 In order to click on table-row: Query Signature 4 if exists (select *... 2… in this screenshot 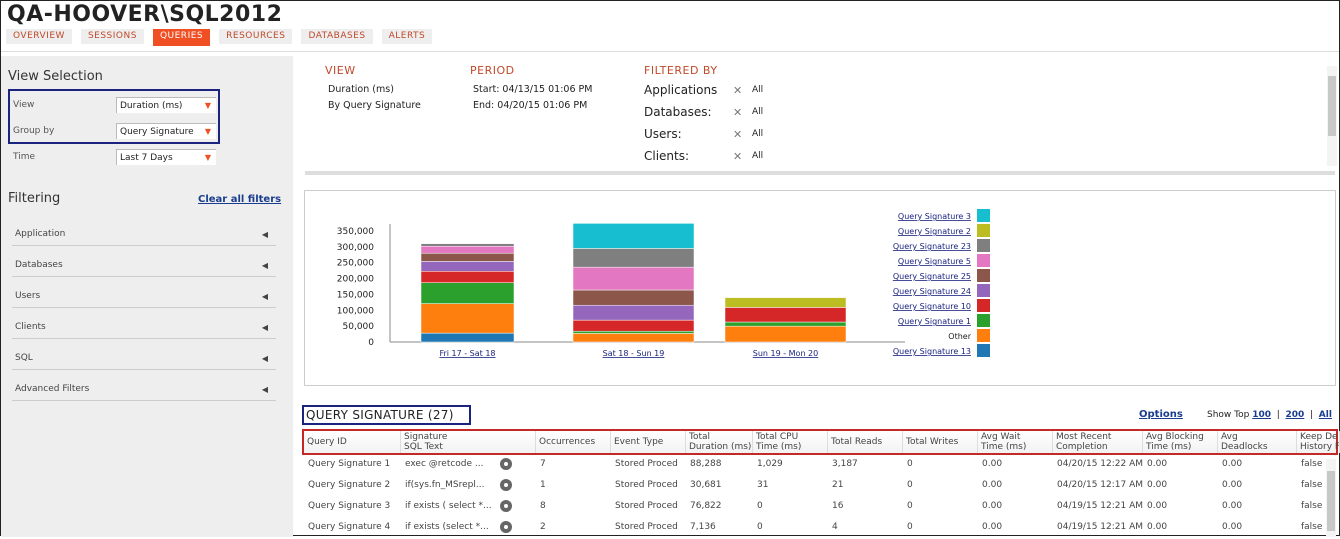, I will do `click(814, 528)`.